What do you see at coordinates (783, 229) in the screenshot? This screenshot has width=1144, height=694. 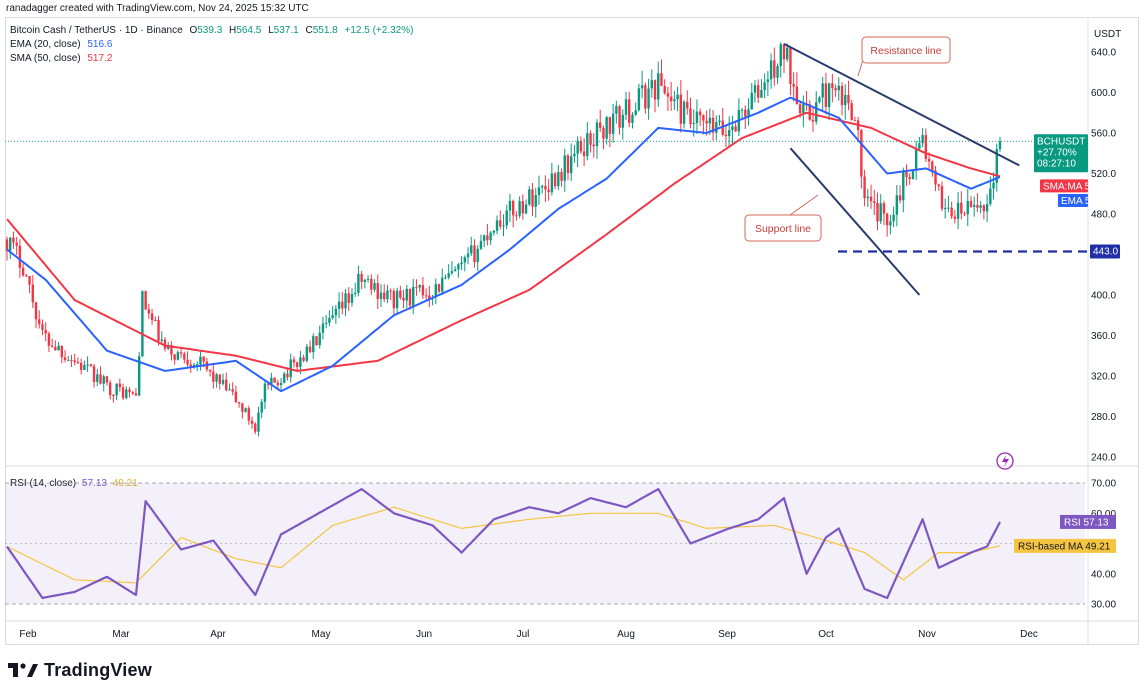 I see `support-callout-label: Support line` at bounding box center [783, 229].